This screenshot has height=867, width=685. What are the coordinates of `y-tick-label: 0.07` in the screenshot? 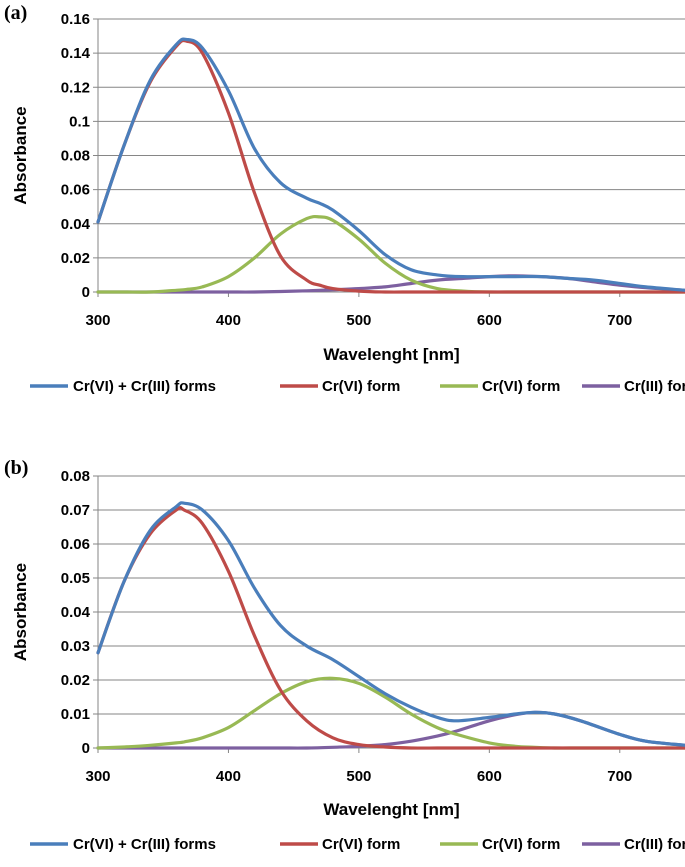 It's located at (75, 510).